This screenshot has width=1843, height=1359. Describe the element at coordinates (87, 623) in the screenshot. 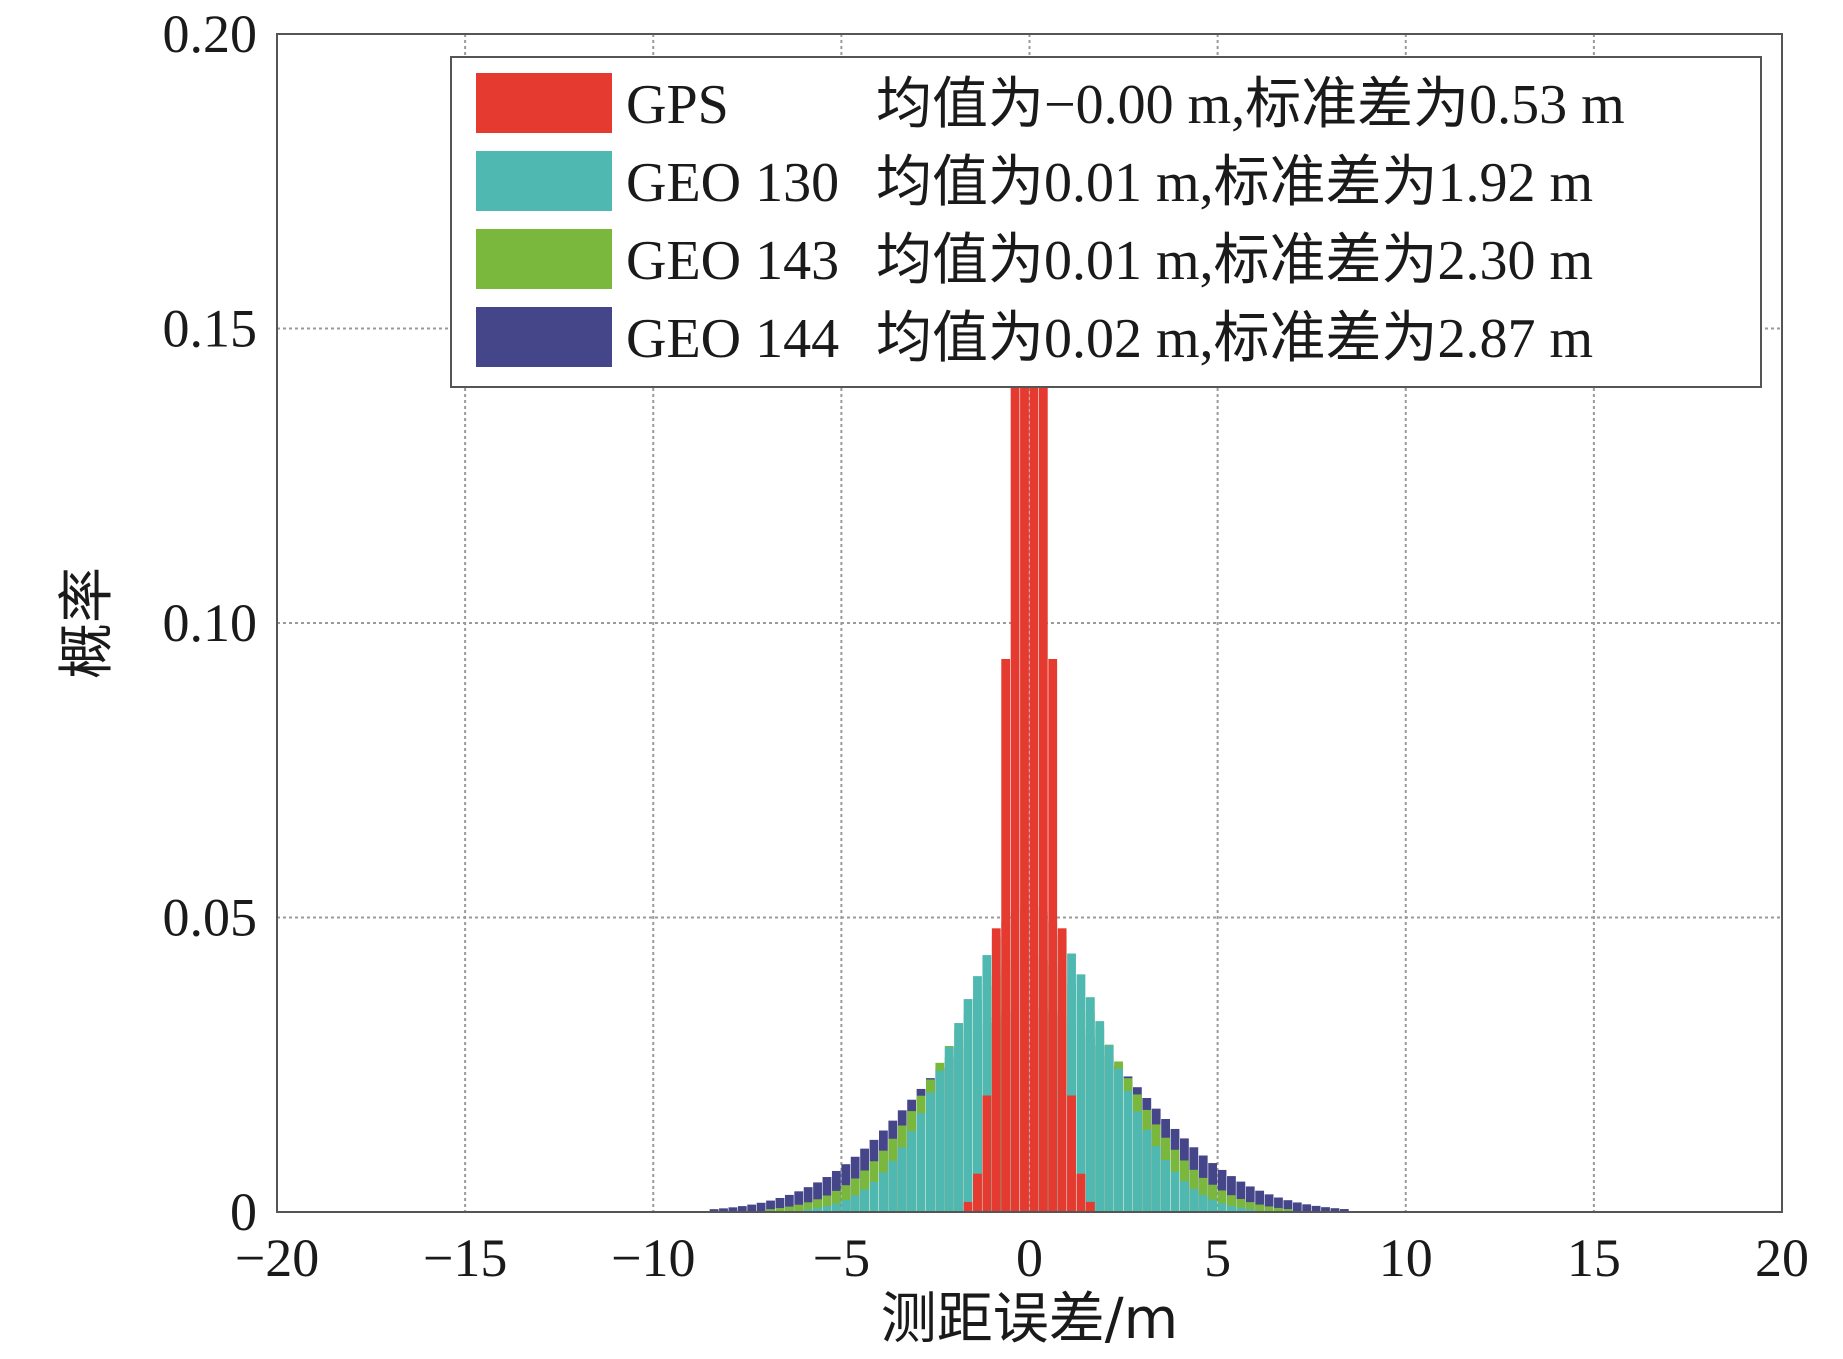

I see `y-axis-label: 概率` at that location.